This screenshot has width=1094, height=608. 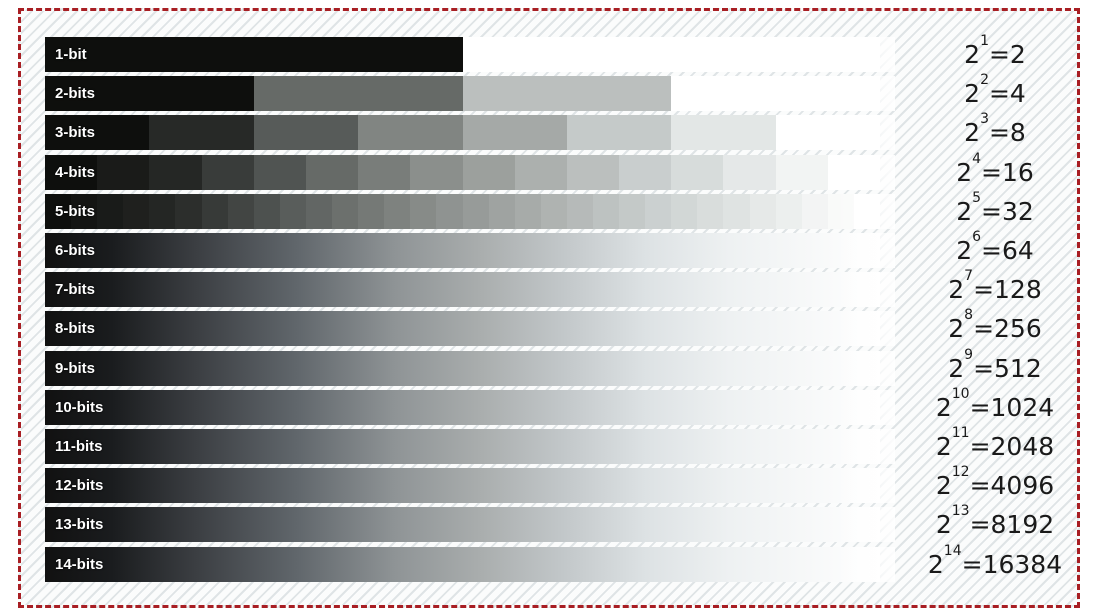 What do you see at coordinates (565, 406) in the screenshot?
I see `bit-row: 10-bits 210=1024` at bounding box center [565, 406].